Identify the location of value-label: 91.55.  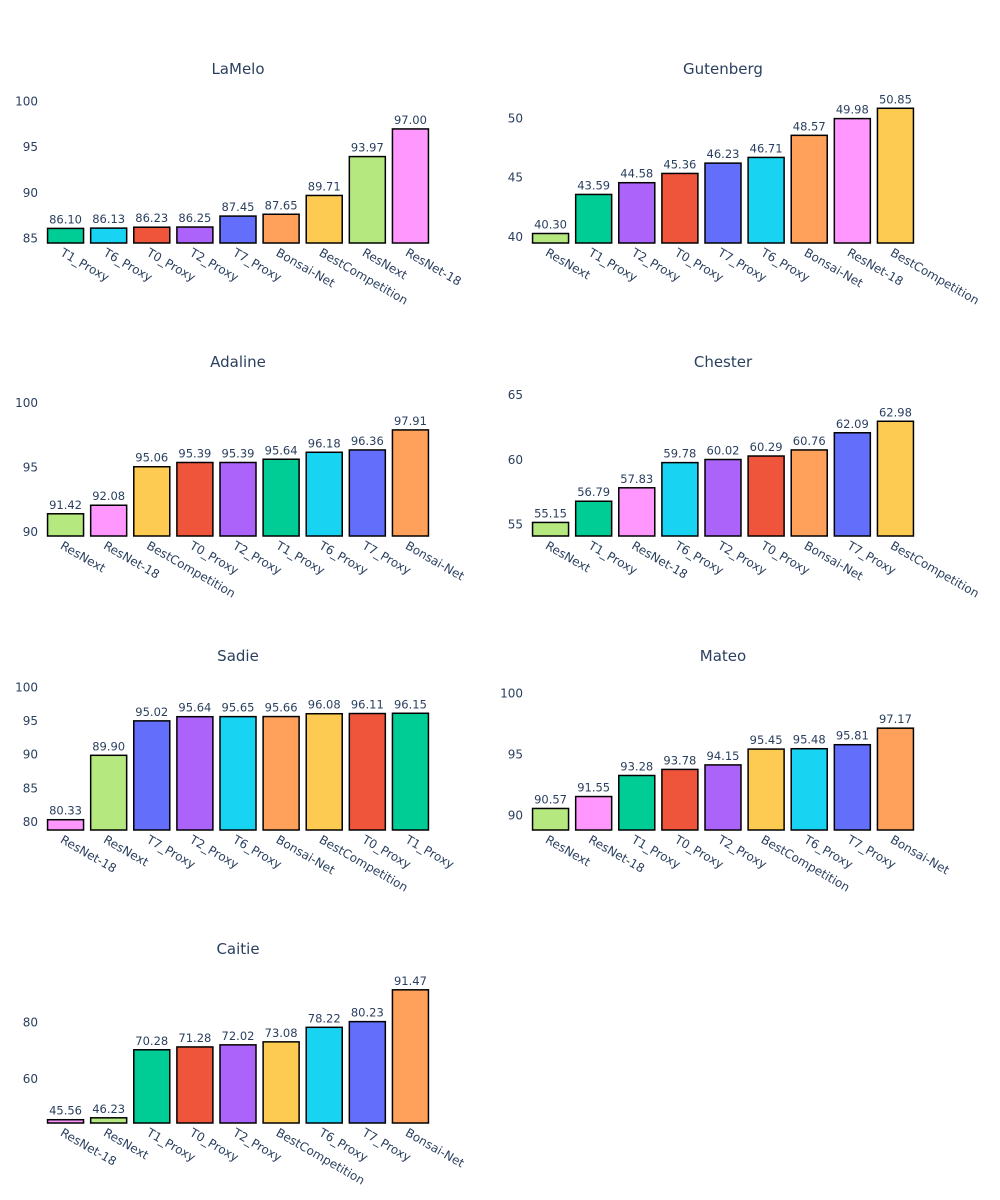
(593, 788).